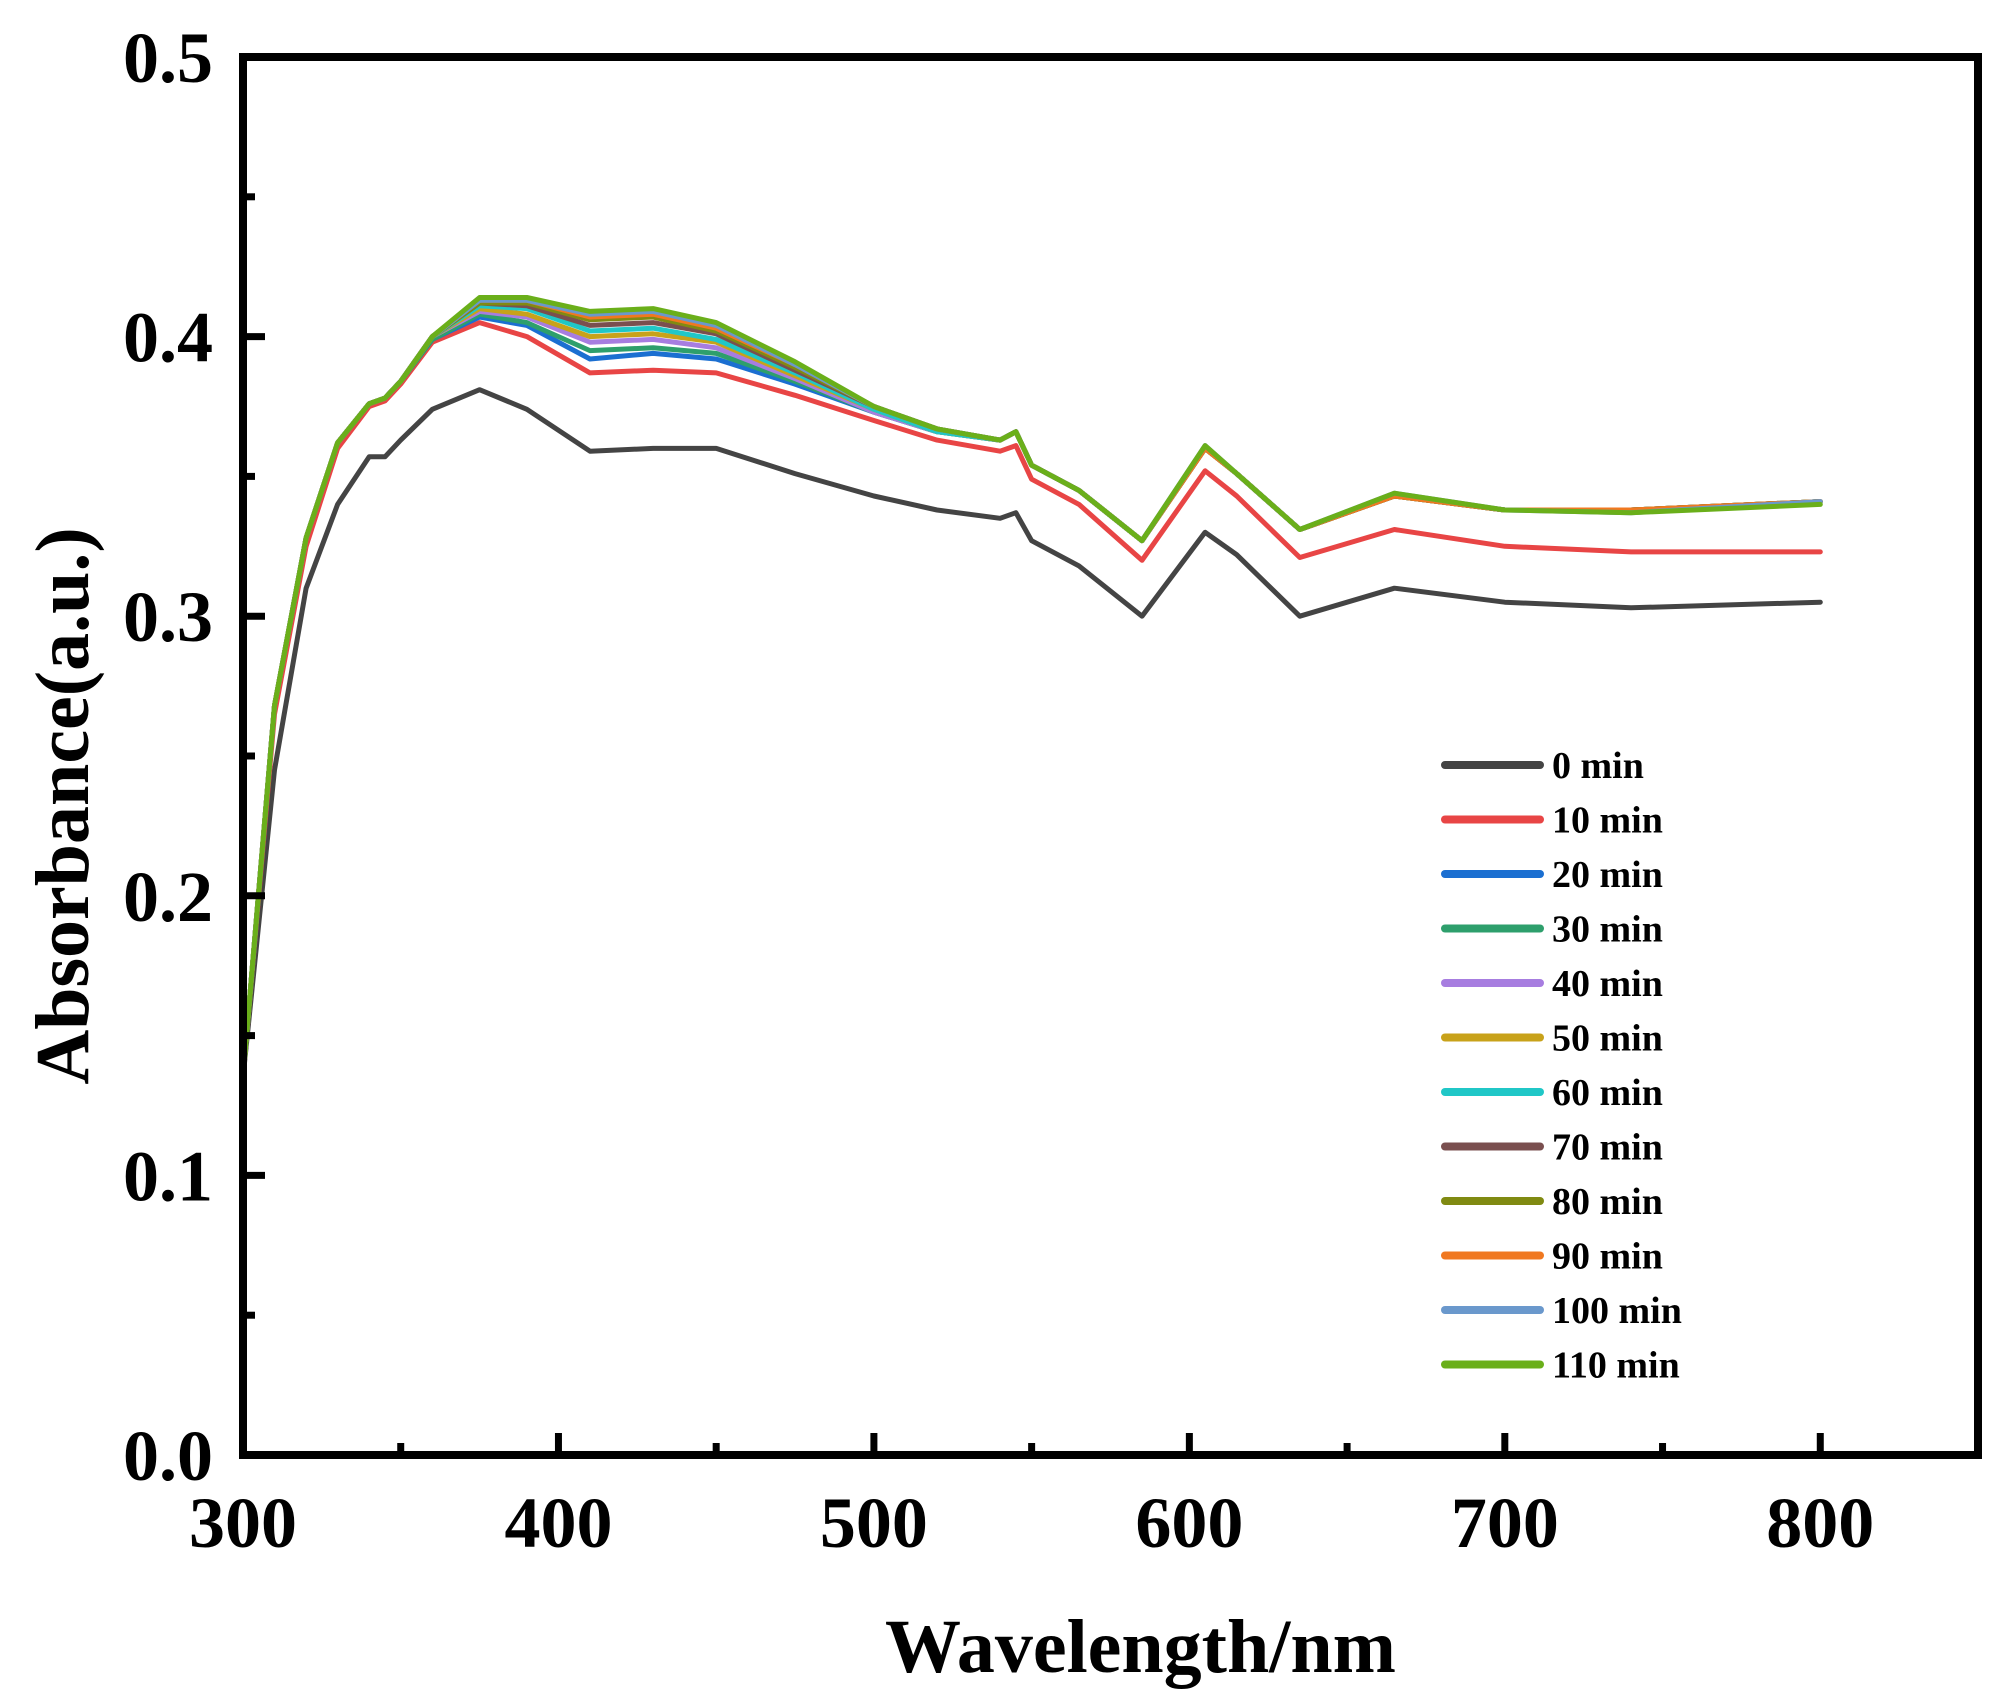 The height and width of the screenshot is (1696, 2000). Describe the element at coordinates (1607, 1039) in the screenshot. I see `legend-label-50-min: 50 min` at that location.